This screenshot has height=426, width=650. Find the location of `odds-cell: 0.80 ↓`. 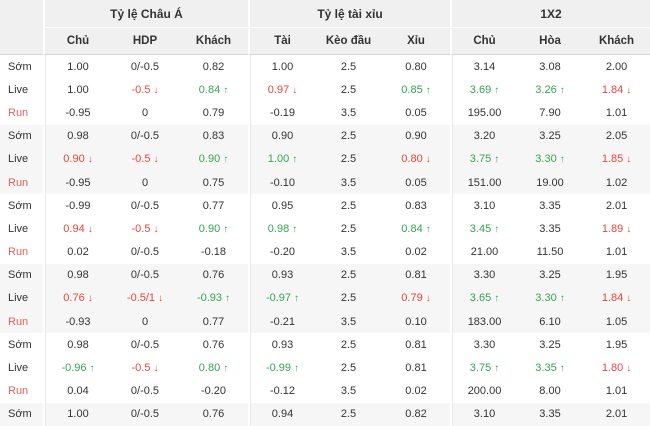

odds-cell: 0.80 ↓ is located at coordinates (416, 159).